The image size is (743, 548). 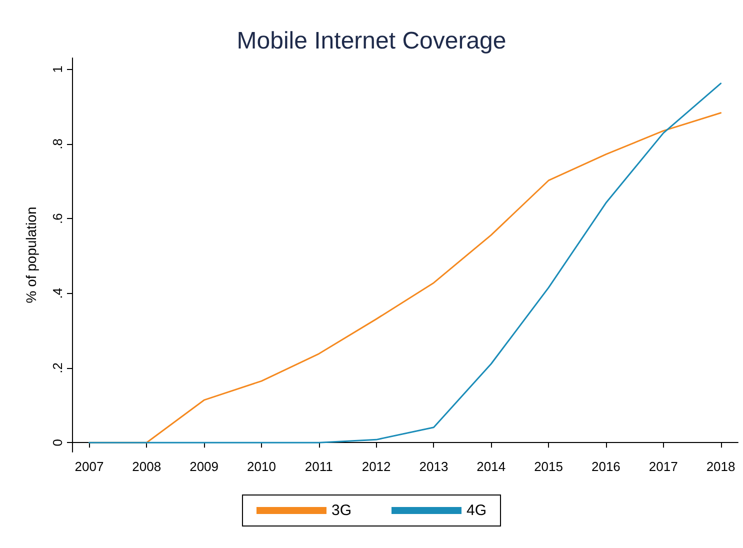 What do you see at coordinates (491, 466) in the screenshot?
I see `x-tick-label: 2014` at bounding box center [491, 466].